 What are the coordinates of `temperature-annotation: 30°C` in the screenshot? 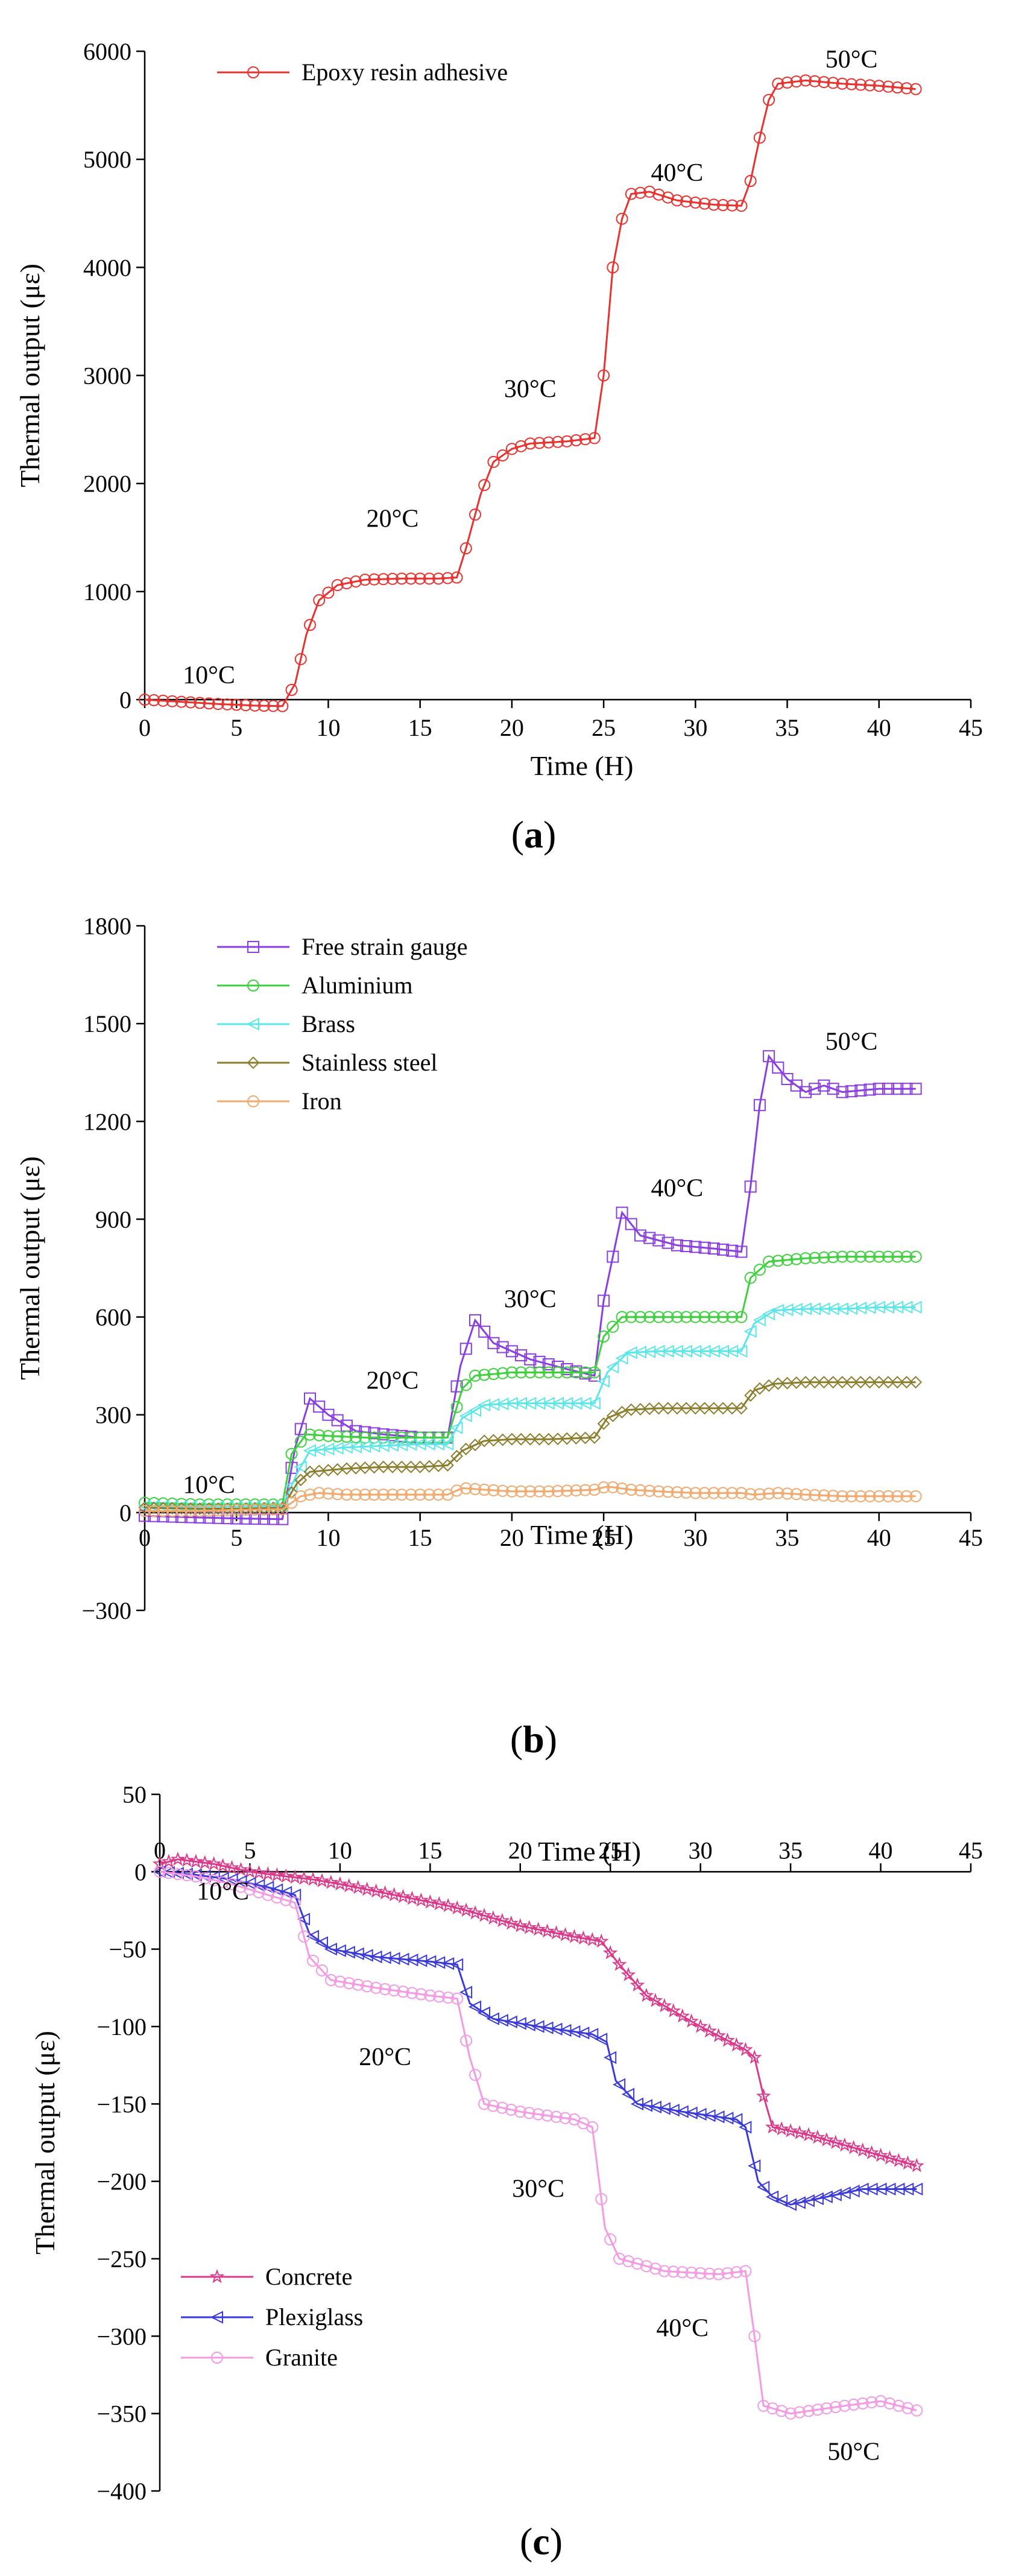 It's located at (530, 389).